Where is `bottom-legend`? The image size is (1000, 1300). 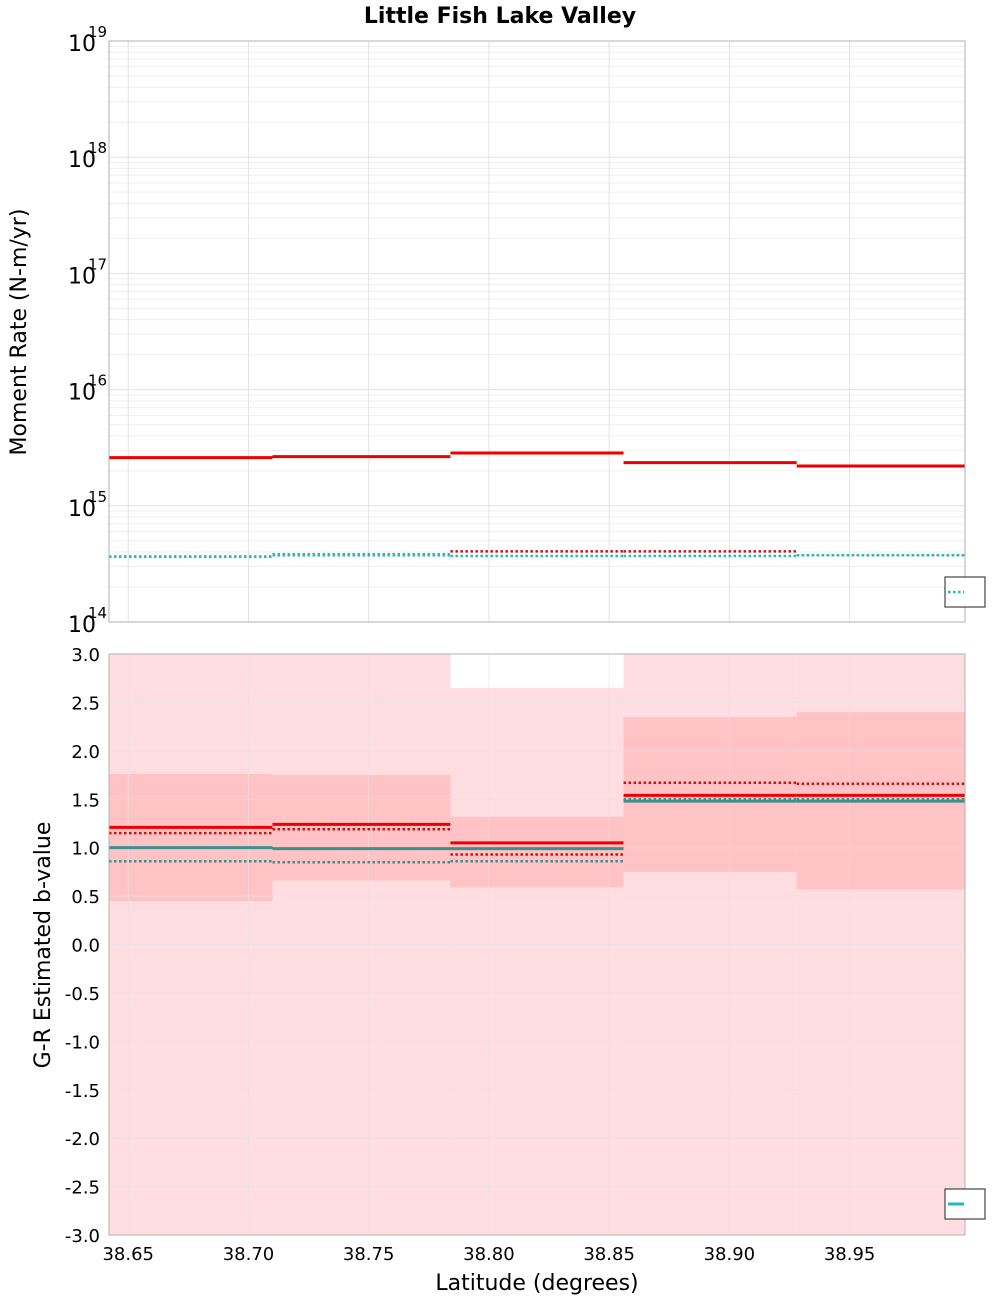 bottom-legend is located at coordinates (965, 1204).